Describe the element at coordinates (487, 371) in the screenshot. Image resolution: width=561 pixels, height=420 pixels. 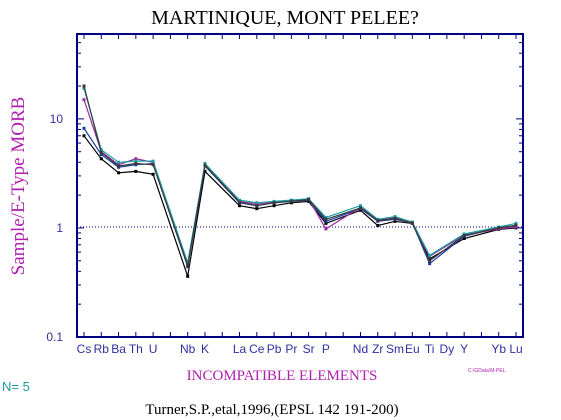
I see `file-reference: C:\GData\M-PEL` at that location.